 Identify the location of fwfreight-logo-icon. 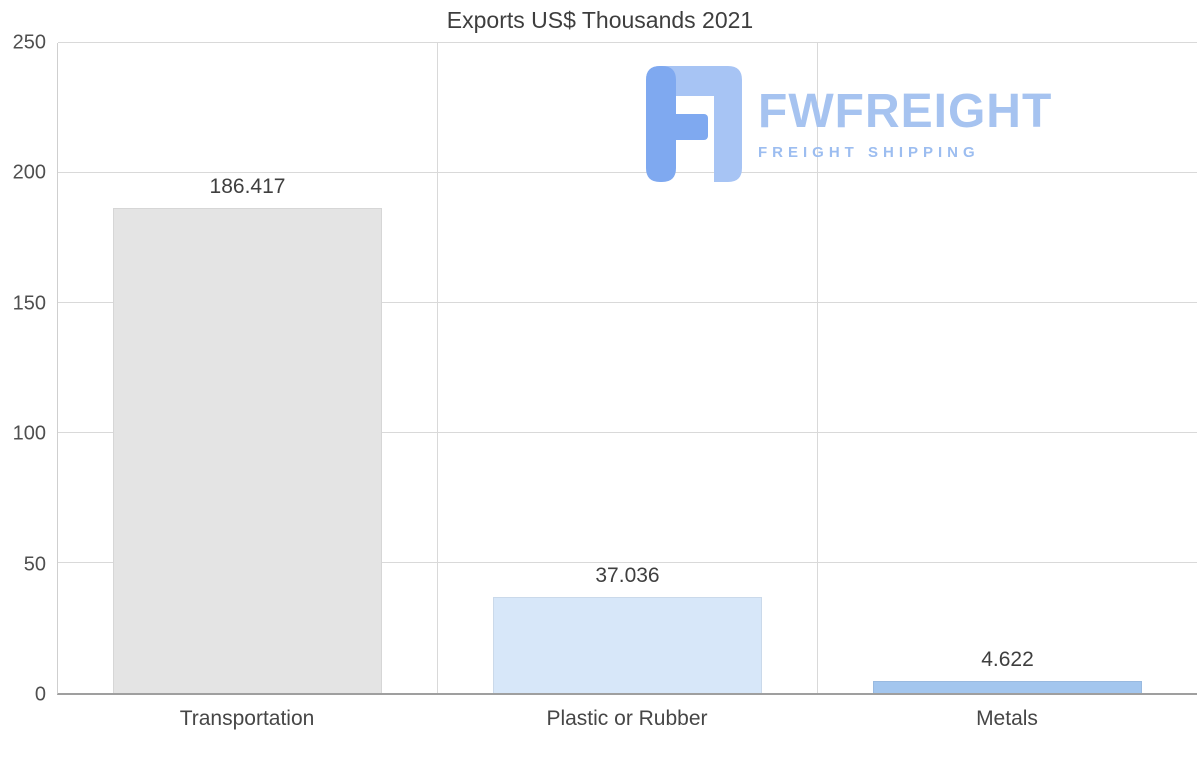
(694, 124).